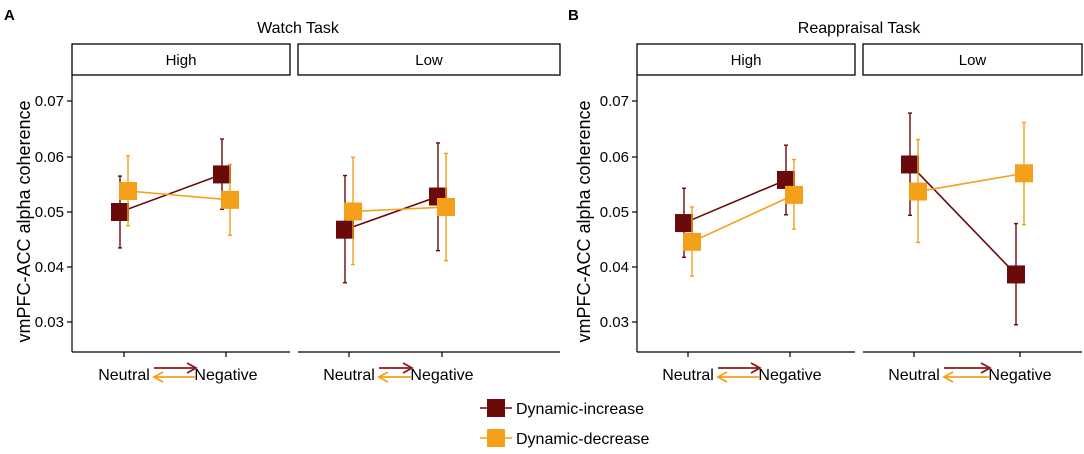 The width and height of the screenshot is (1084, 454). Describe the element at coordinates (580, 409) in the screenshot. I see `legend-label: Dynamic-increase` at that location.